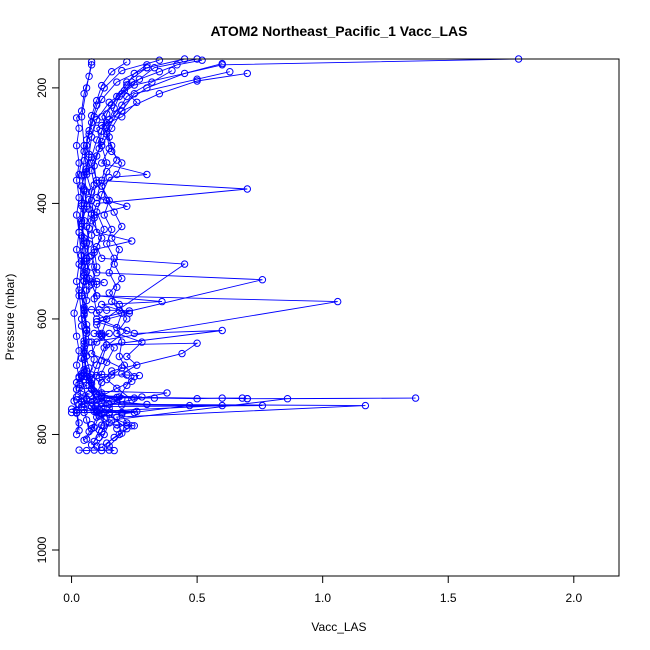  Describe the element at coordinates (448, 598) in the screenshot. I see `x-tick-label: 1.5` at that location.